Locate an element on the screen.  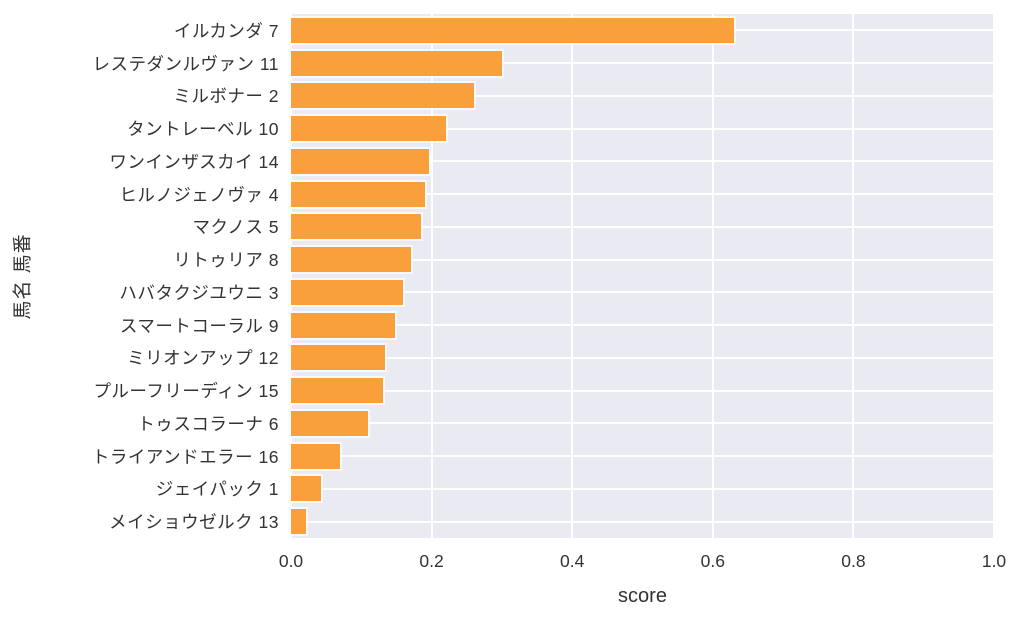
y-tick-label: レステダンルヴァン 11 is located at coordinates (185, 63).